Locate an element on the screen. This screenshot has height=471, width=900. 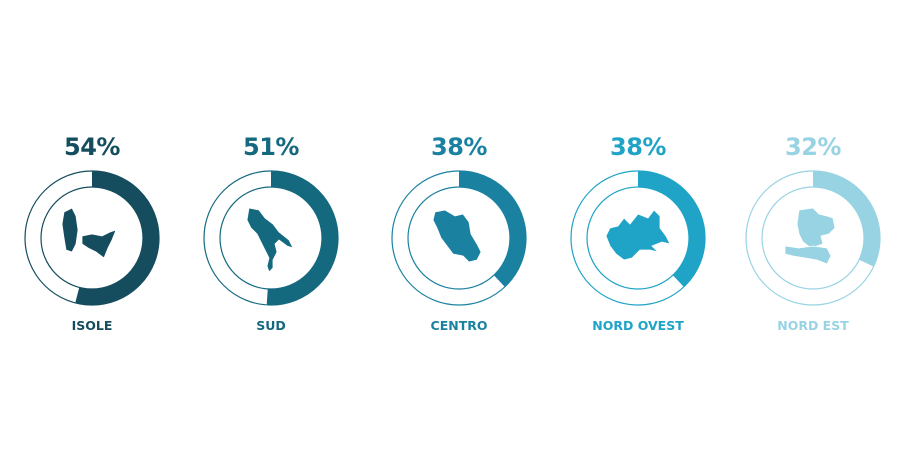
southern-italy-map-icon is located at coordinates (270, 240).